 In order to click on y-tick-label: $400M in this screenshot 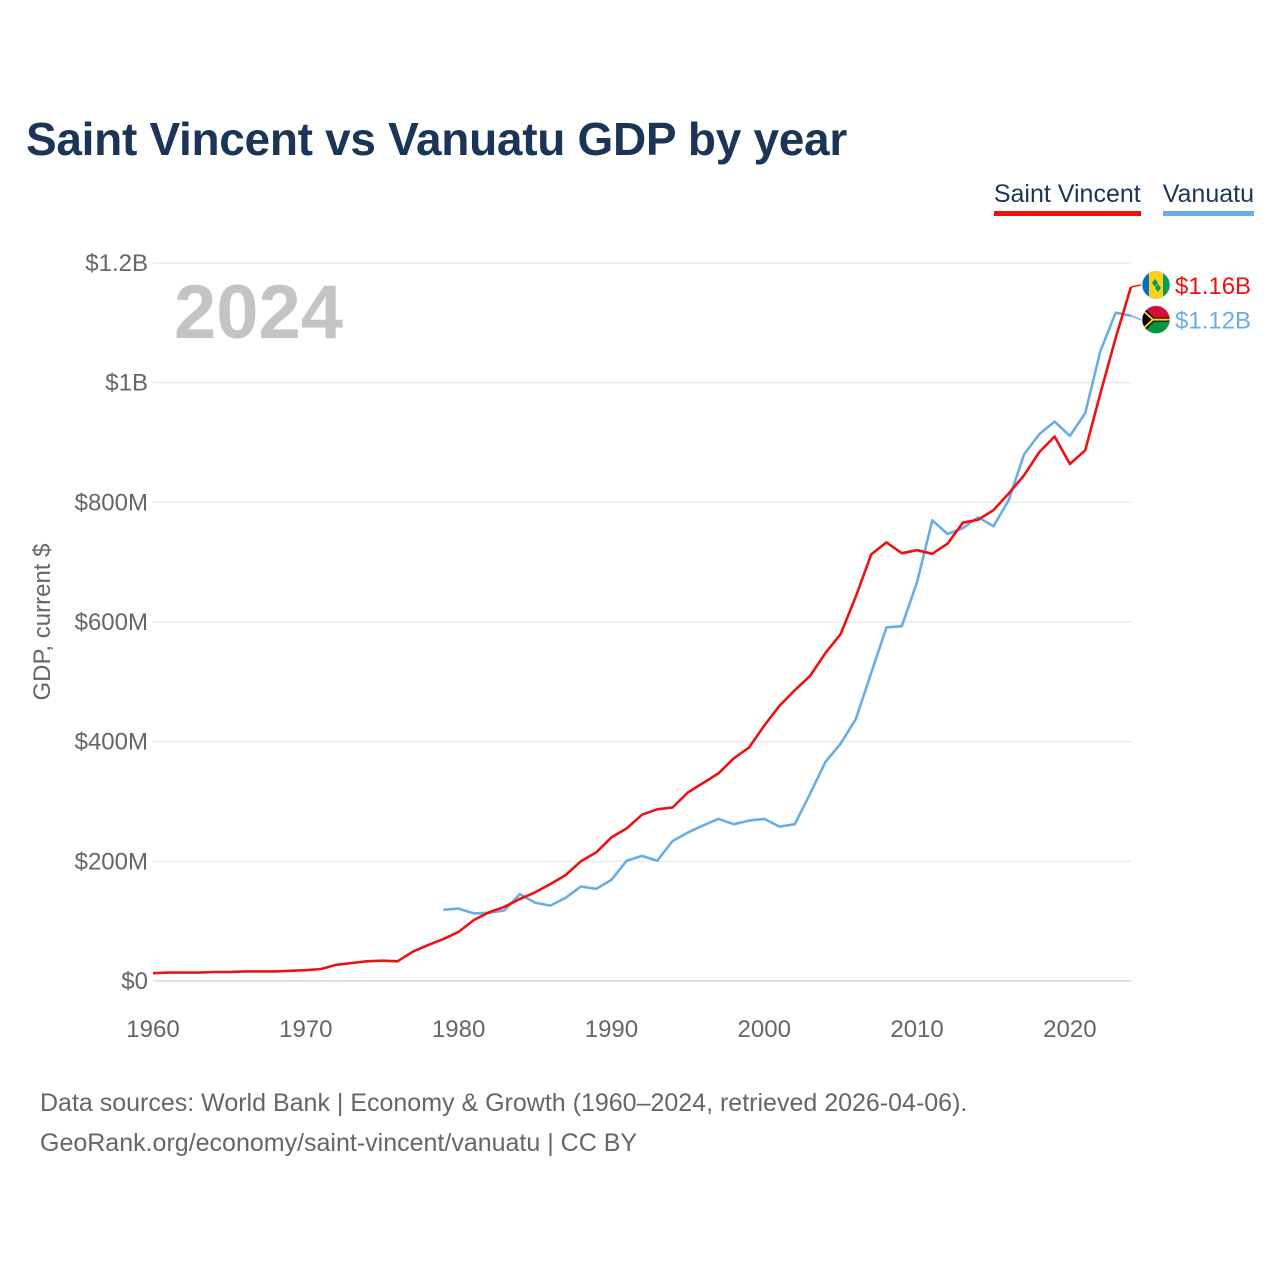, I will do `click(111, 742)`.